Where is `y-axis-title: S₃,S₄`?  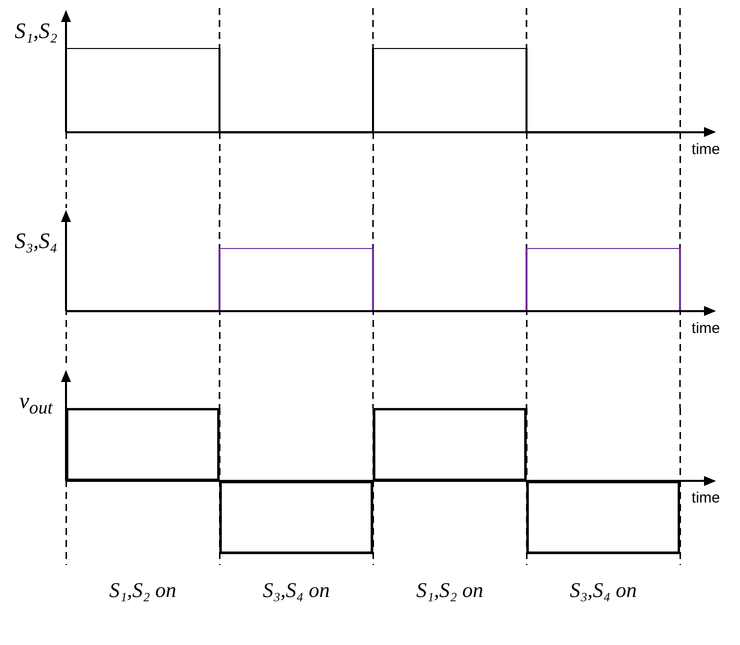
y-axis-title: S₃,S₄ is located at coordinates (36, 240).